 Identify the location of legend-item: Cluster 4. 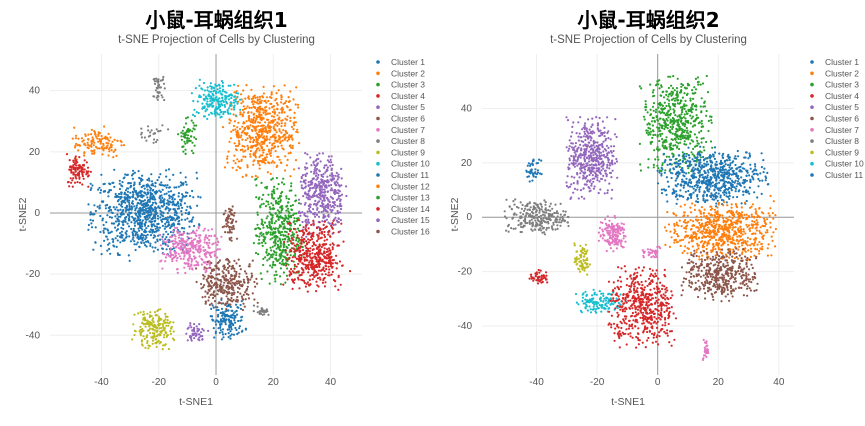
(400, 96).